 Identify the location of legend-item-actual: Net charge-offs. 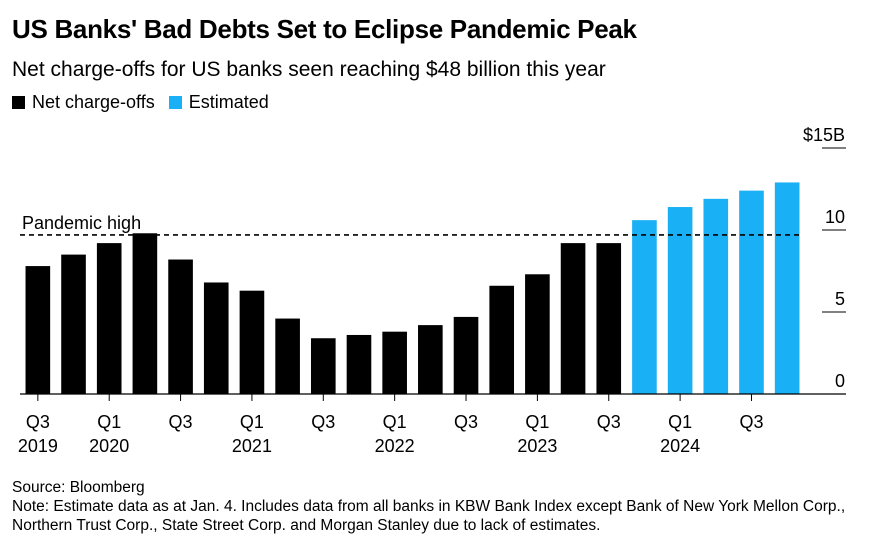
(83, 102).